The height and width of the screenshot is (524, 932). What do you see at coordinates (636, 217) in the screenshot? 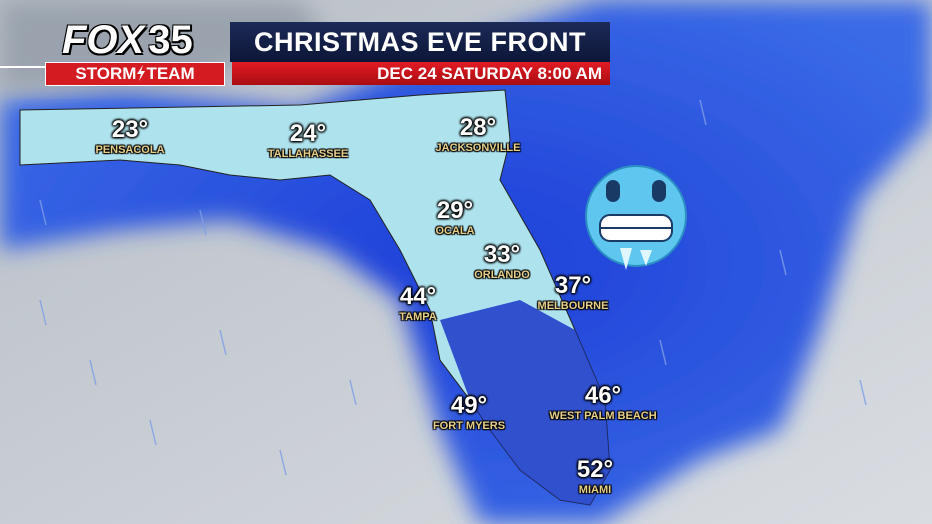
I see `cold-face-emoji` at bounding box center [636, 217].